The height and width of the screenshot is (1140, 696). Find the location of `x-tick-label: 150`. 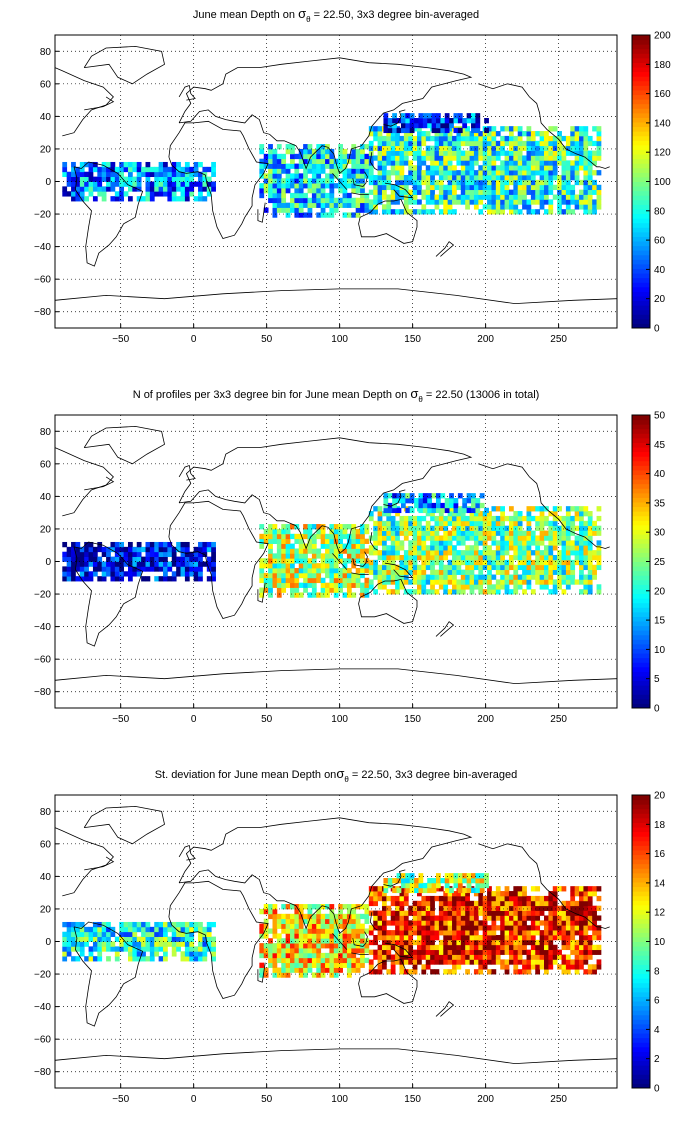

x-tick-label: 150 is located at coordinates (412, 339).